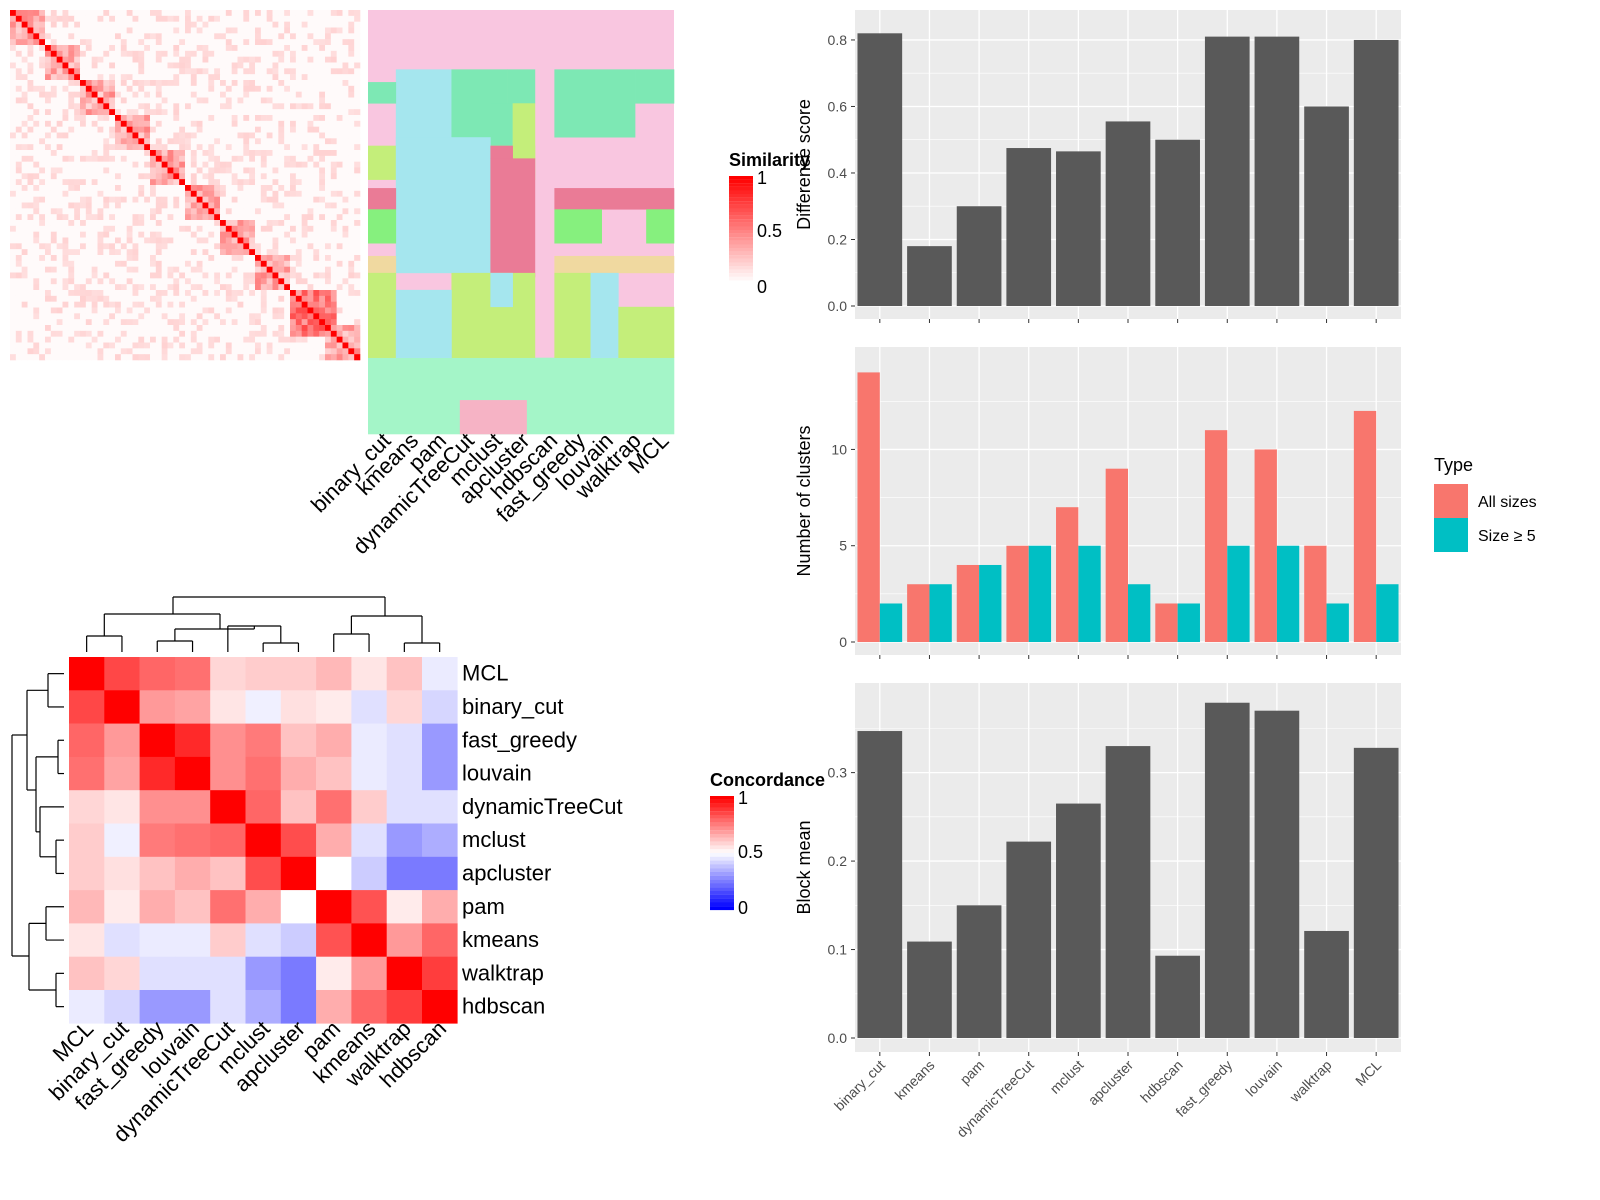 Image resolution: width=1600 pixels, height=1200 pixels. What do you see at coordinates (972, 1072) in the screenshot?
I see `x-tick-label: pam` at bounding box center [972, 1072].